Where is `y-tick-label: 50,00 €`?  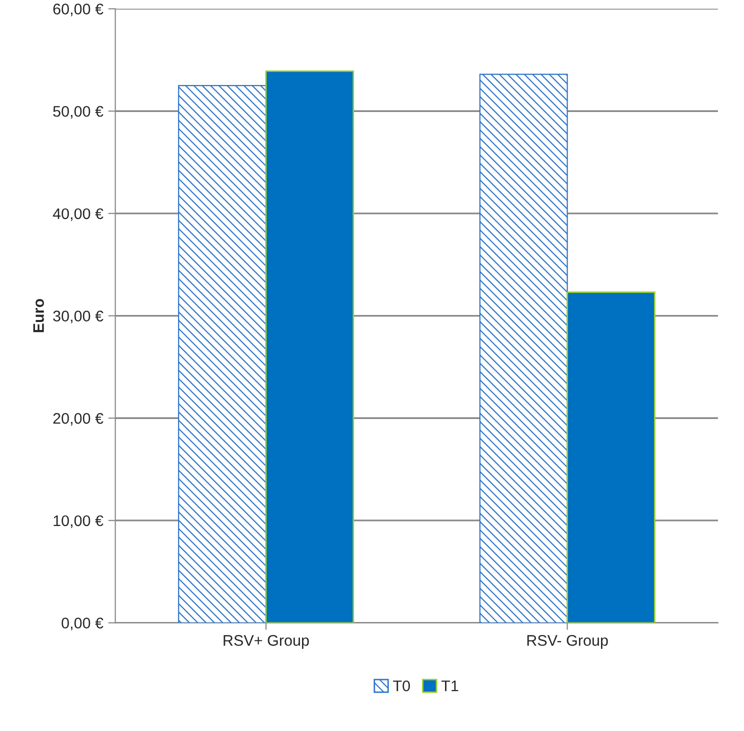
y-tick-label: 50,00 € is located at coordinates (78, 112).